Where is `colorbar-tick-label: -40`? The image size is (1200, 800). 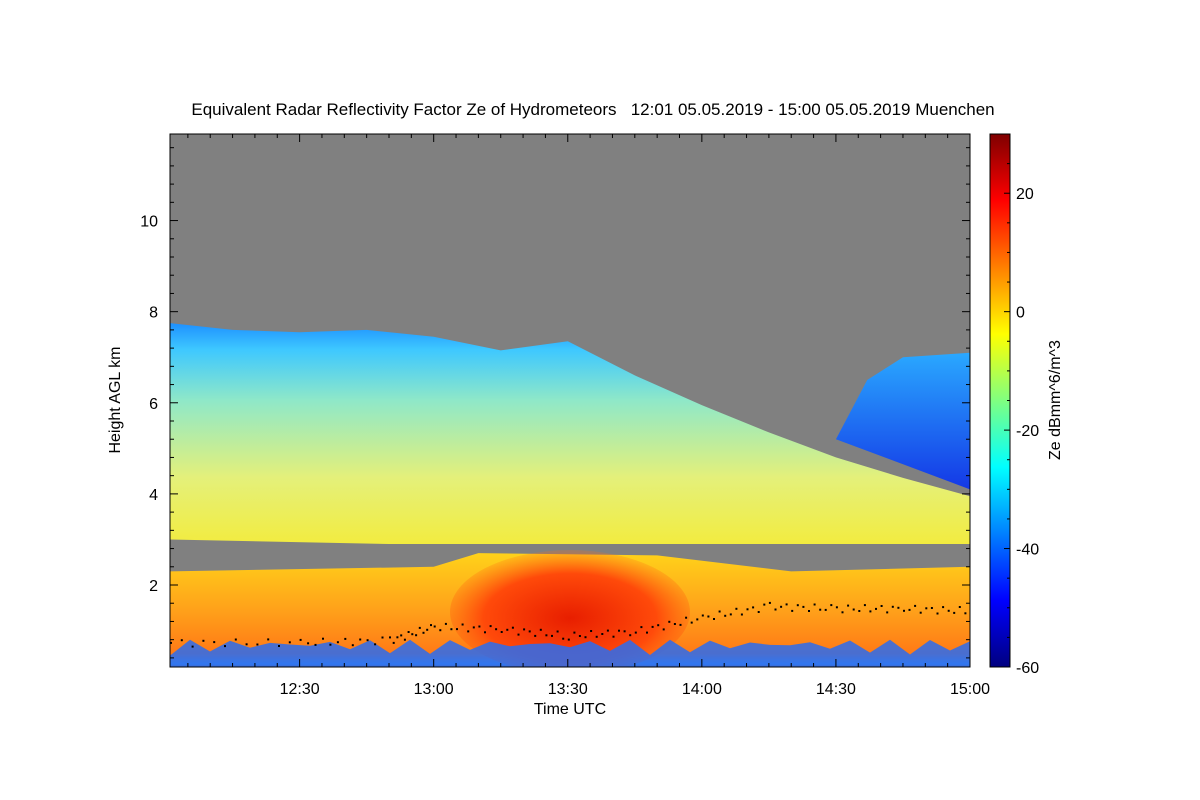 colorbar-tick-label: -40 is located at coordinates (1027, 550).